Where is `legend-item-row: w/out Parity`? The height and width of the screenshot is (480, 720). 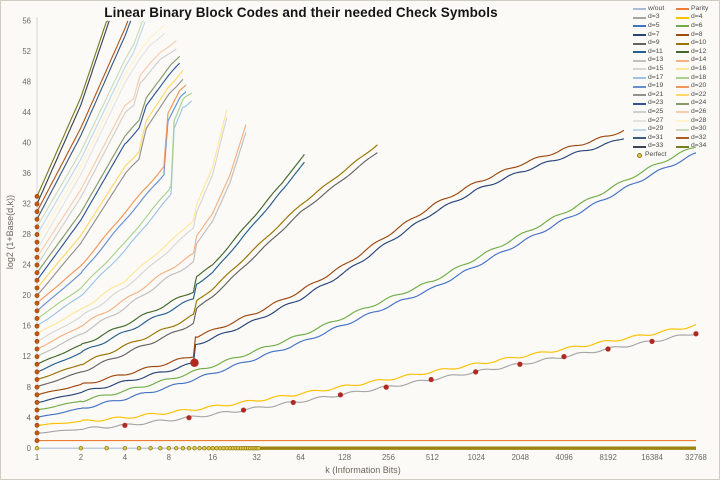 legend-item-row: w/out Parity is located at coordinates (676, 9).